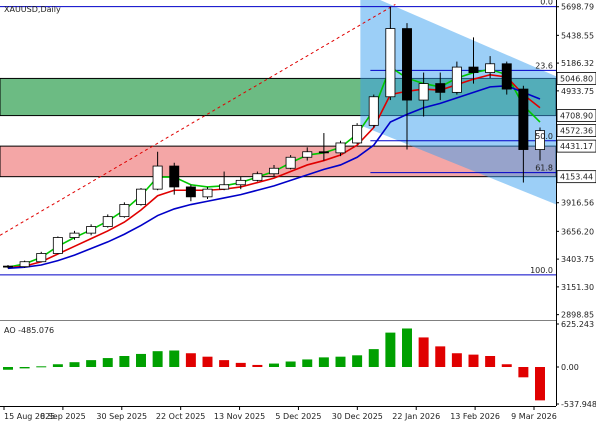 This screenshot has width=596, height=425. I want to click on price-tick-label: 2898.85, so click(577, 315).